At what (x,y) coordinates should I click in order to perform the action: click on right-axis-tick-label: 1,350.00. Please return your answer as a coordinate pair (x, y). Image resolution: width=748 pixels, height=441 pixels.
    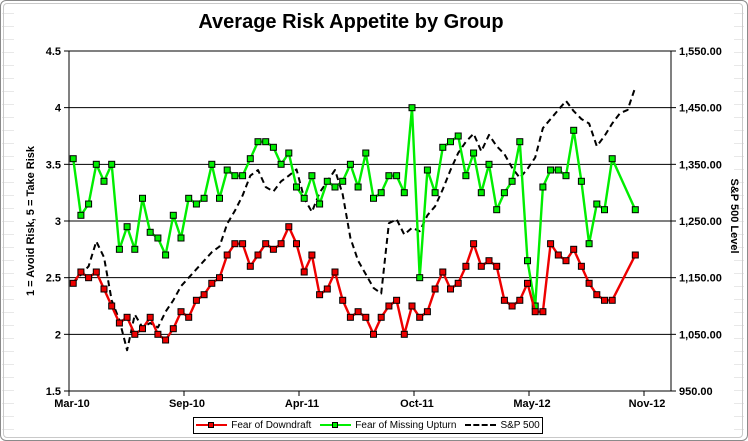
    Looking at the image, I should click on (700, 165).